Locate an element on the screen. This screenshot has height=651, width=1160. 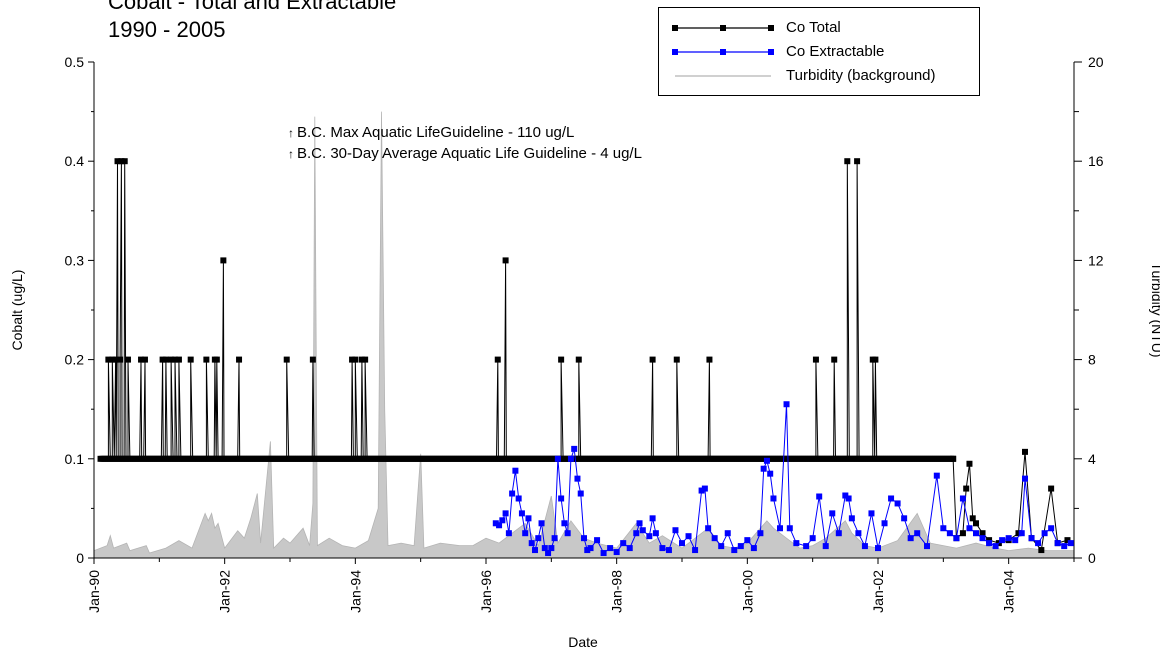
legend-swatch-co-total is located at coordinates (723, 28).